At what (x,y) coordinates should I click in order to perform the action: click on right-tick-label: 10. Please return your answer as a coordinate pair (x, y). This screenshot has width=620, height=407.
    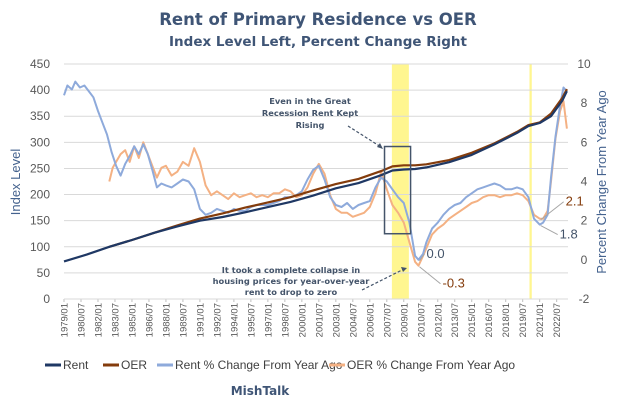
    Looking at the image, I should click on (584, 64).